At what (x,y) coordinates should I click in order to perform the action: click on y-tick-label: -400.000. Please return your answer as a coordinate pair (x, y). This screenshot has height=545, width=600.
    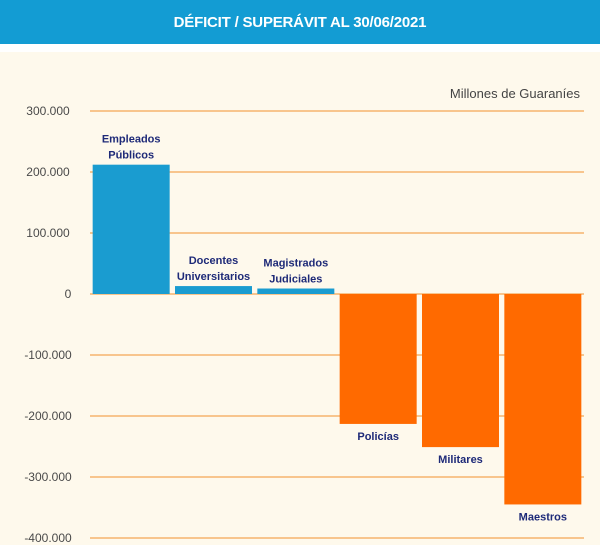
    Looking at the image, I should click on (48, 538).